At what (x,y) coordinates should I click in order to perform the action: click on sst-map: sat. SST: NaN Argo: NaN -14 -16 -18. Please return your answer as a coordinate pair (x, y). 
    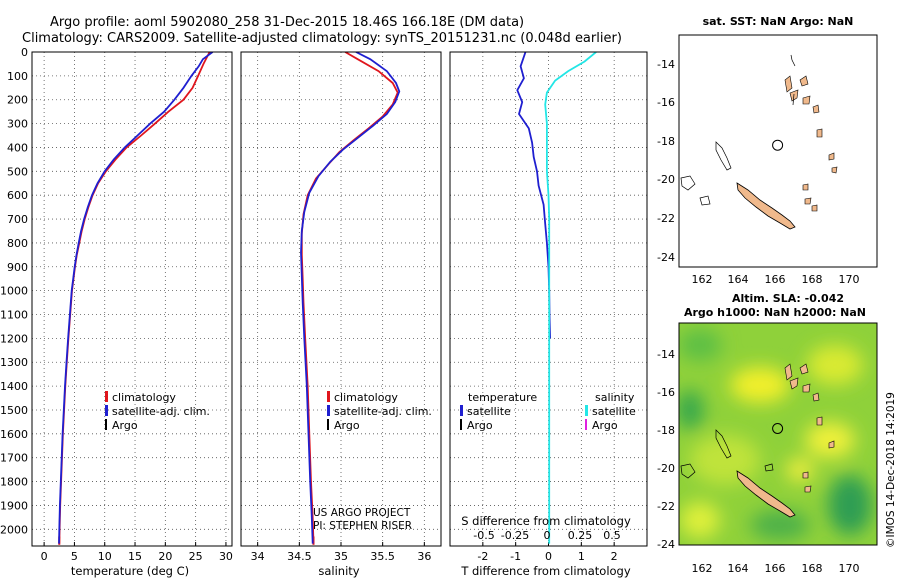
    Looking at the image, I should click on (767, 150).